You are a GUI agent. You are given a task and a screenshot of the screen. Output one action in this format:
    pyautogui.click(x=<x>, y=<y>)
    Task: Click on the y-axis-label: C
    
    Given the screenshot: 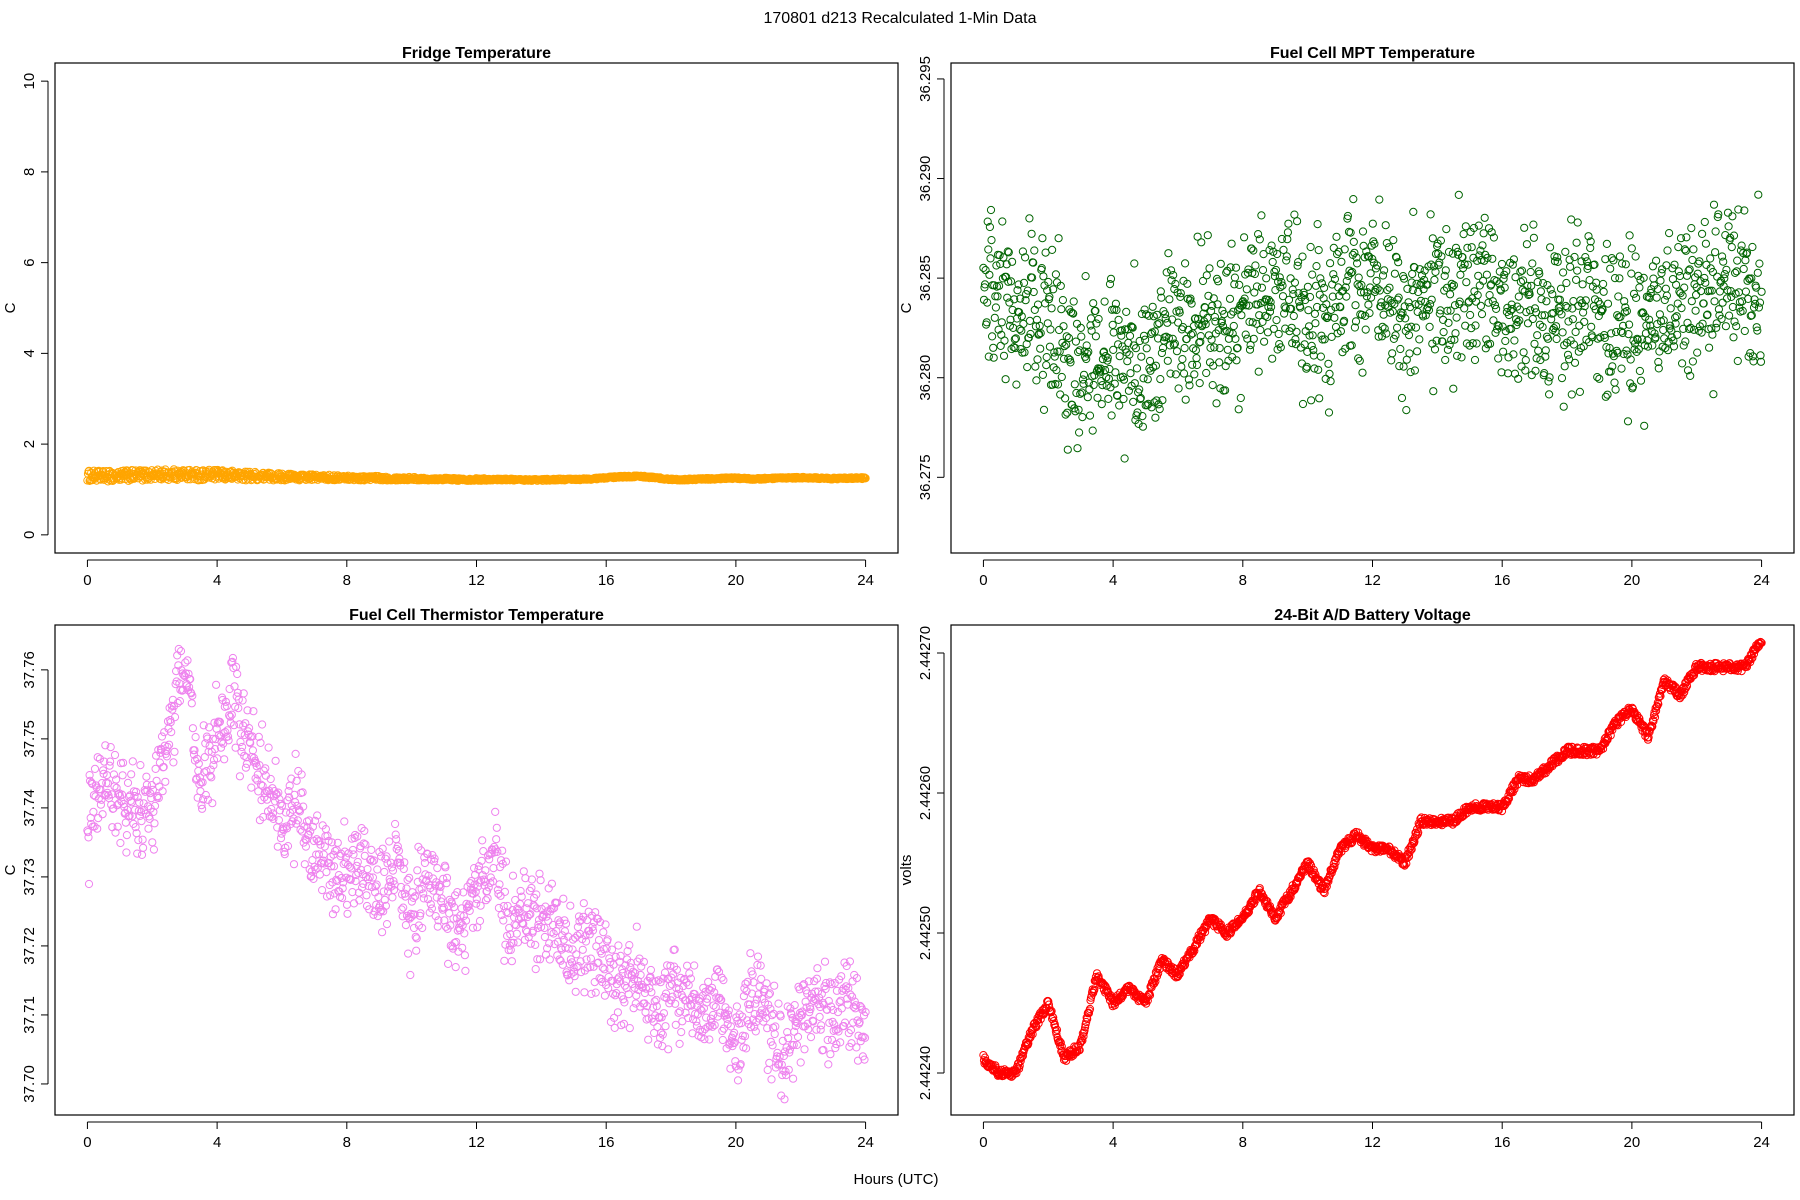 What is the action you would take?
    pyautogui.click(x=906, y=307)
    